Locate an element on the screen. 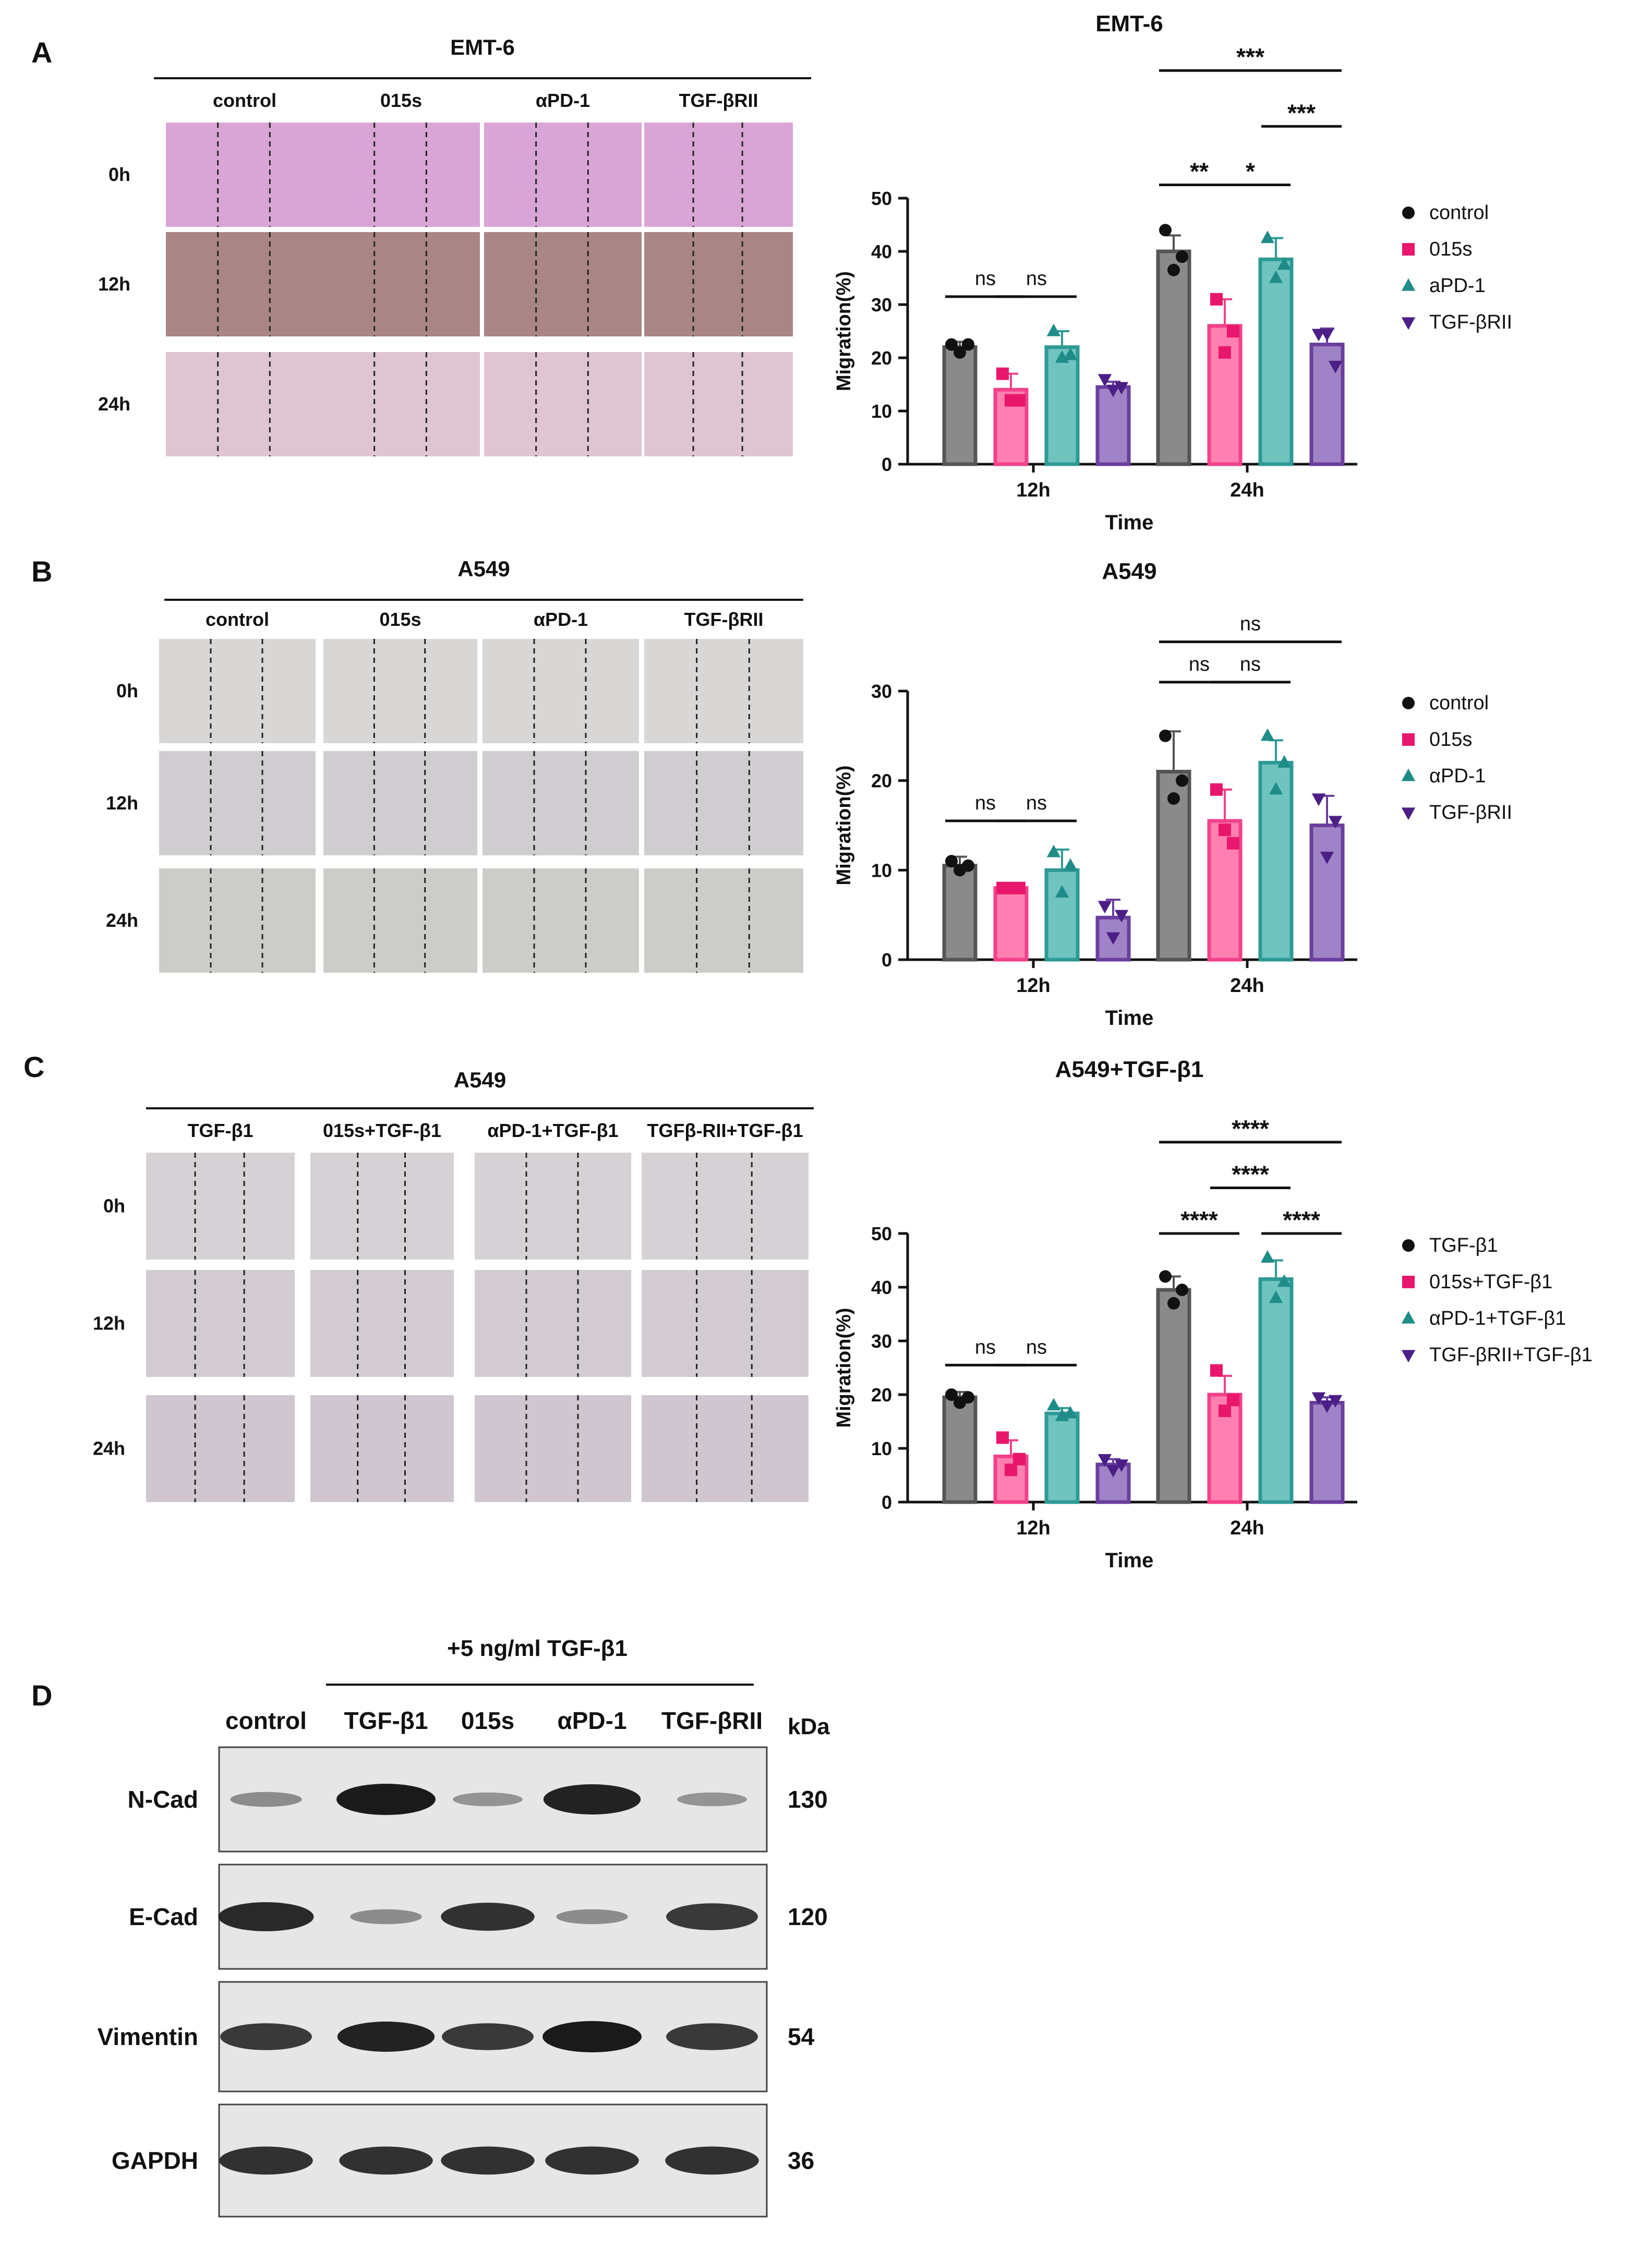  legend-label: αPD-1 is located at coordinates (1457, 776).